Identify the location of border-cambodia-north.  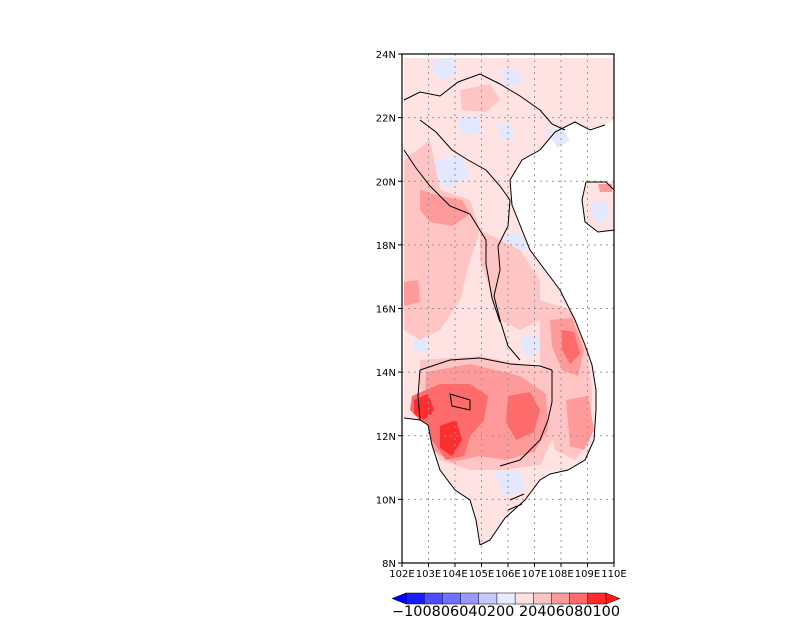
(486, 364).